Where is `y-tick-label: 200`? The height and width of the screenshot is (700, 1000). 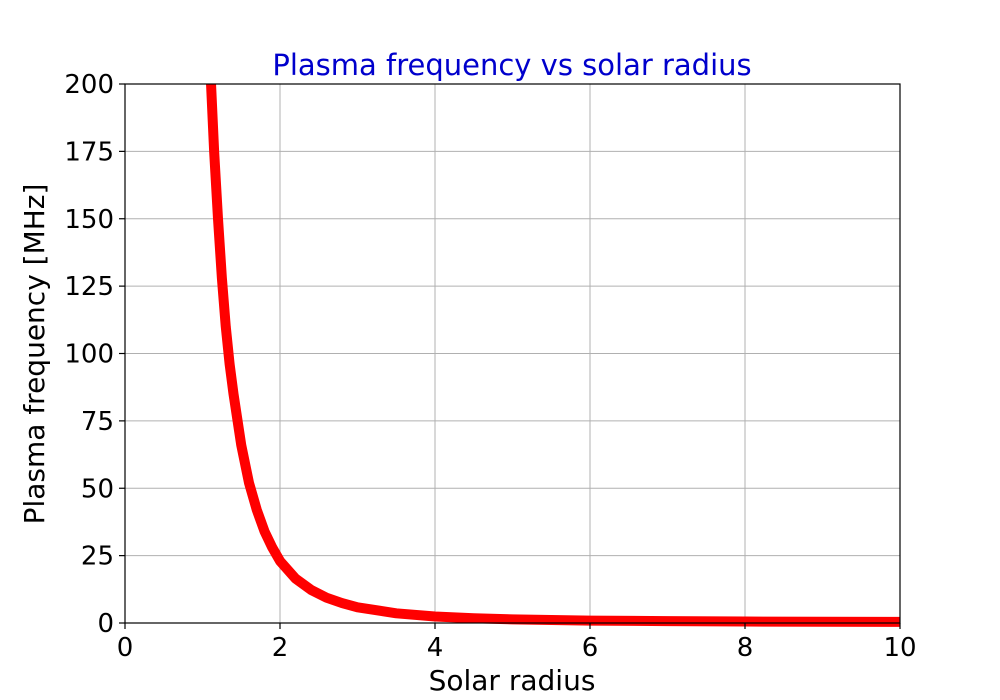 y-tick-label: 200 is located at coordinates (89, 85).